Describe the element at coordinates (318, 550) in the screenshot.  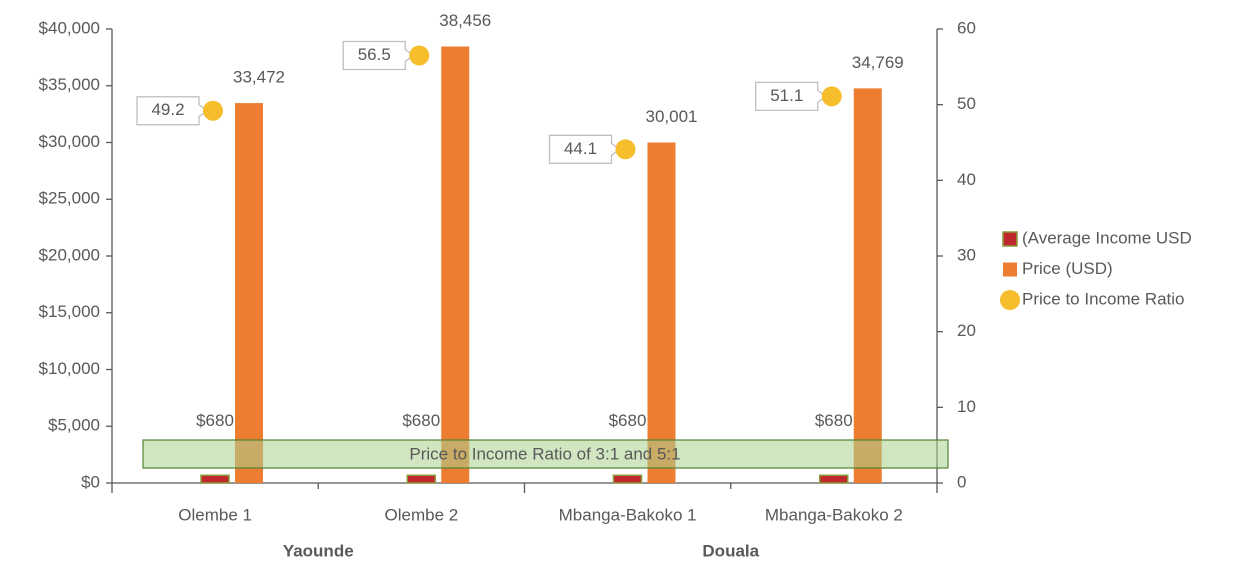
I see `group-label: Yaounde` at that location.